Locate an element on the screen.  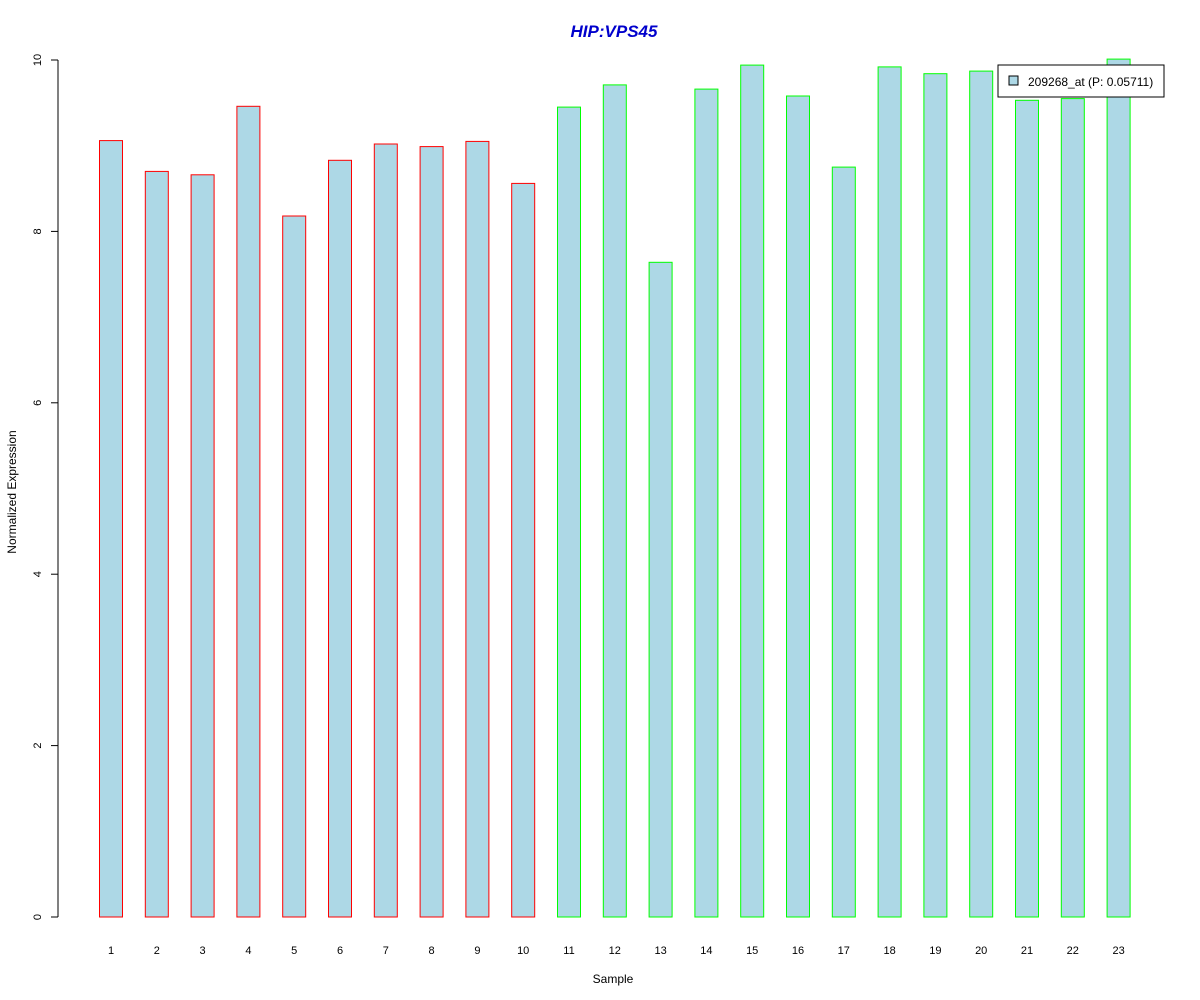
x-tick-label: 7 is located at coordinates (386, 951).